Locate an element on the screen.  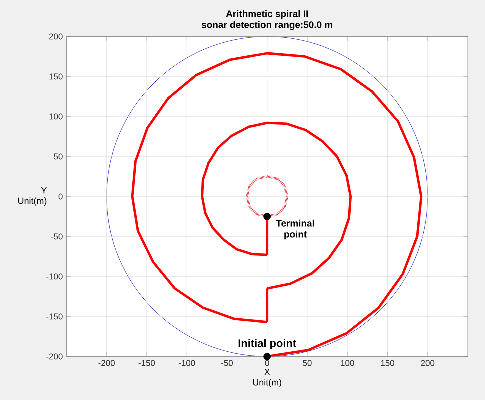
x-tick-label: -200 is located at coordinates (106, 363).